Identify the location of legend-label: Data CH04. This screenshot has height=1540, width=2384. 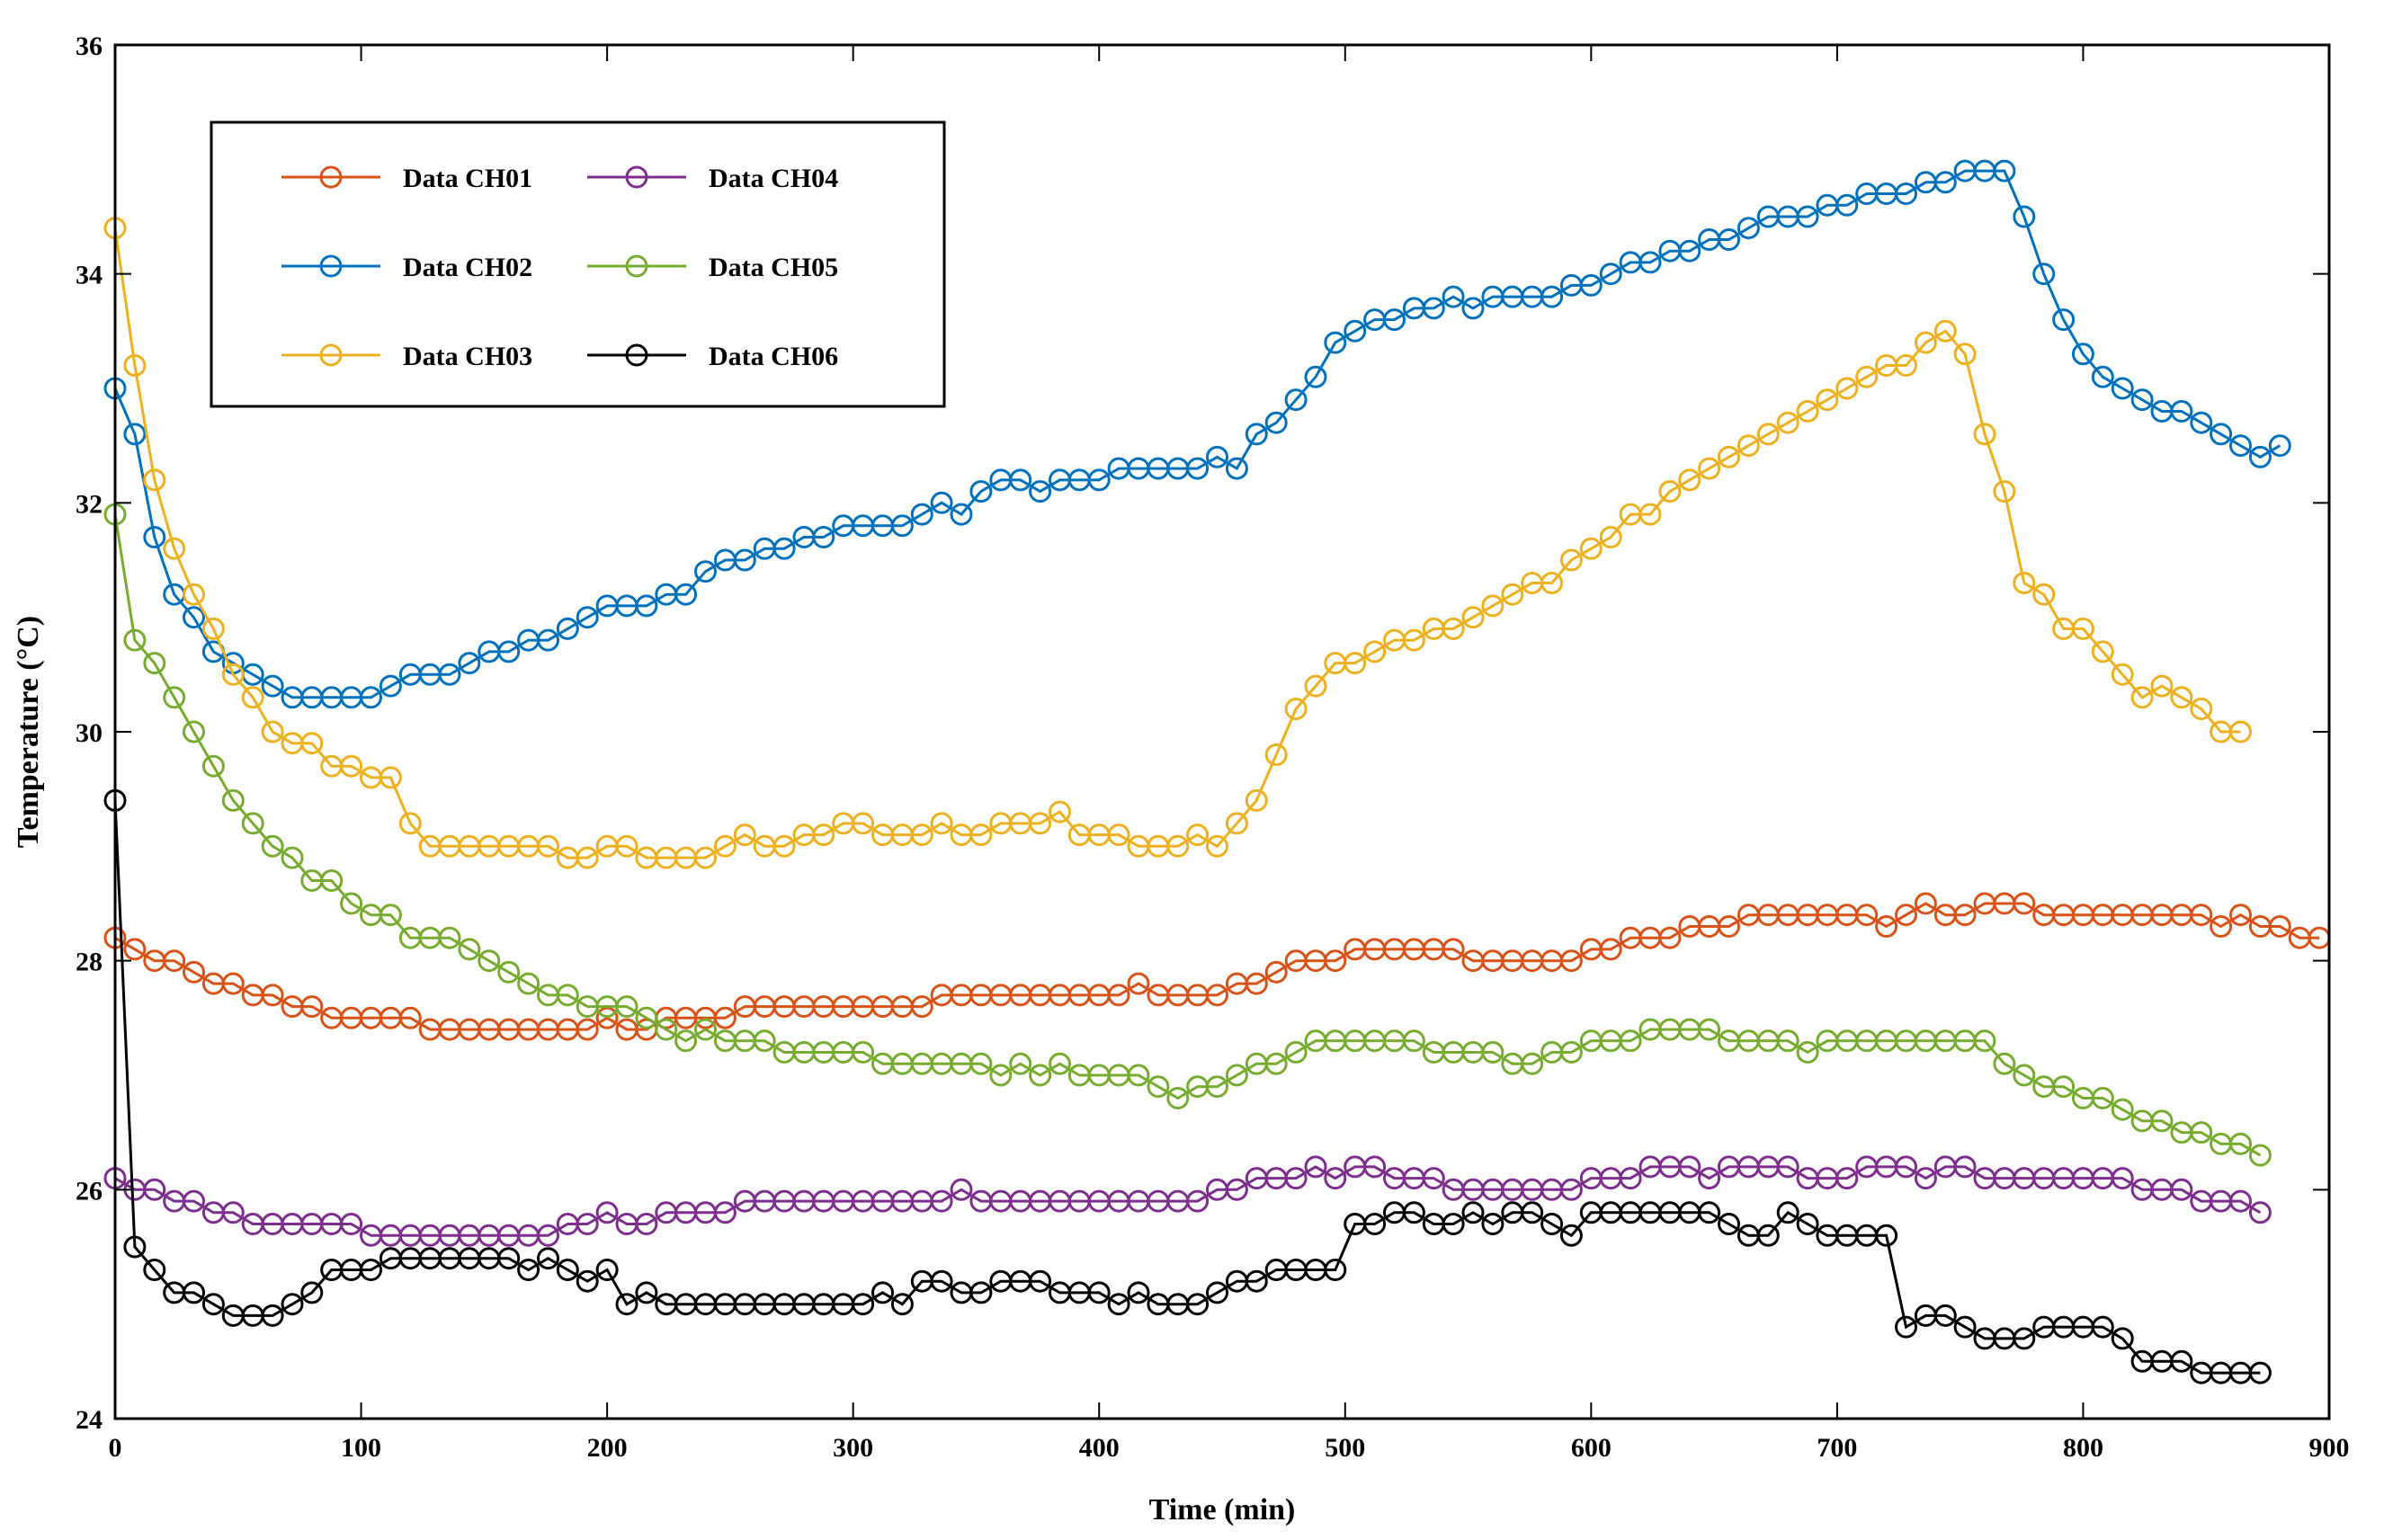
(773, 178).